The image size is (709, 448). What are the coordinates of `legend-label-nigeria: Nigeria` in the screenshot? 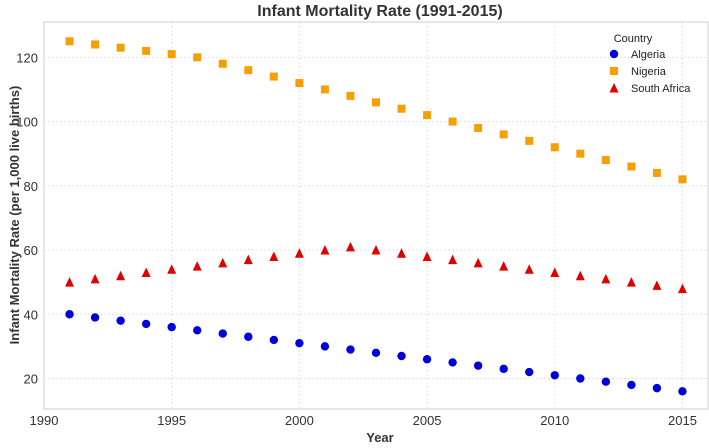 It's located at (649, 72).